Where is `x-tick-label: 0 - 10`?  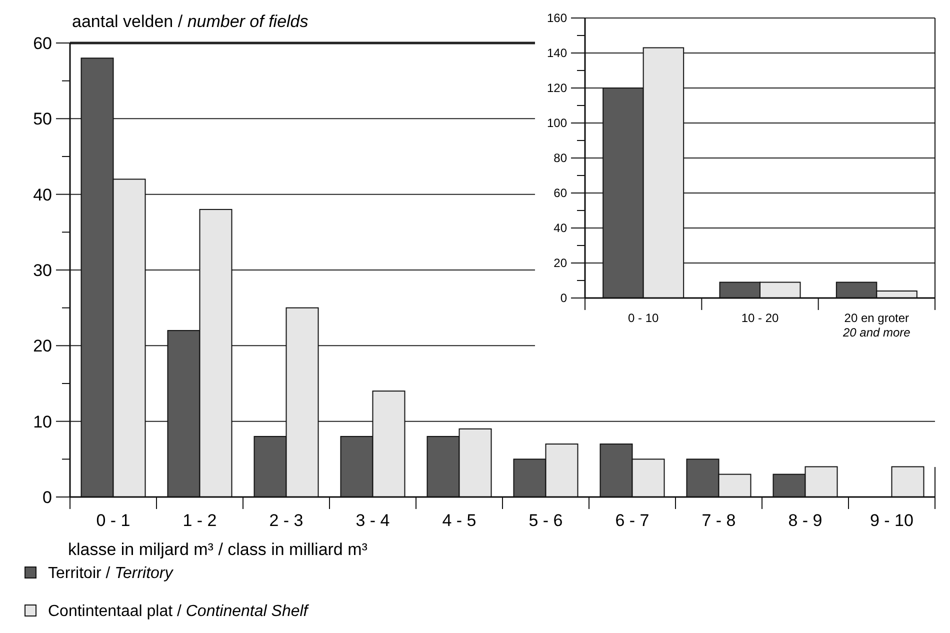 x-tick-label: 0 - 10 is located at coordinates (643, 318).